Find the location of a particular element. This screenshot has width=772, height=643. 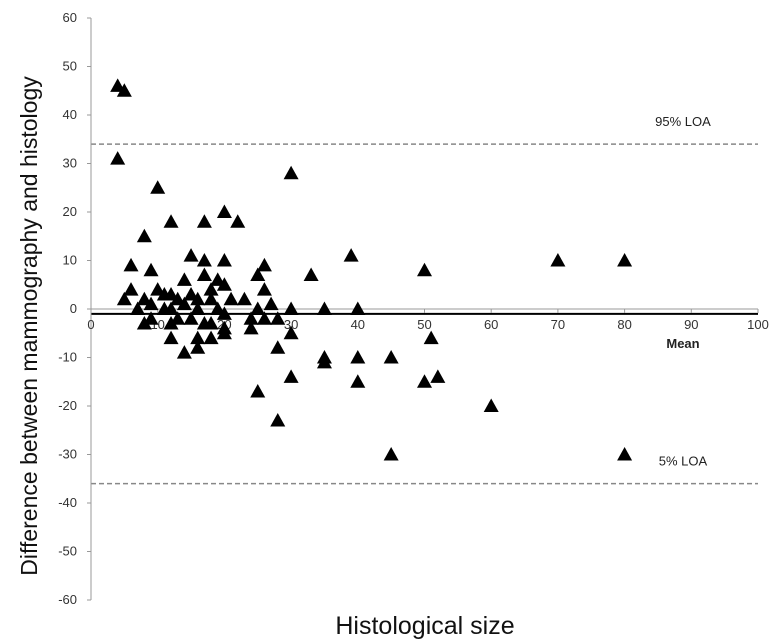

y-tick-label: -40 is located at coordinates (67, 502).